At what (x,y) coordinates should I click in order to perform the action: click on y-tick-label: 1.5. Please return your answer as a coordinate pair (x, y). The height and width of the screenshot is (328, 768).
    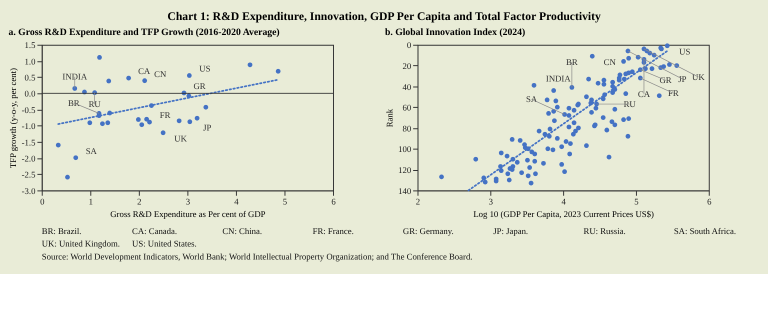
    Looking at the image, I should click on (30, 45).